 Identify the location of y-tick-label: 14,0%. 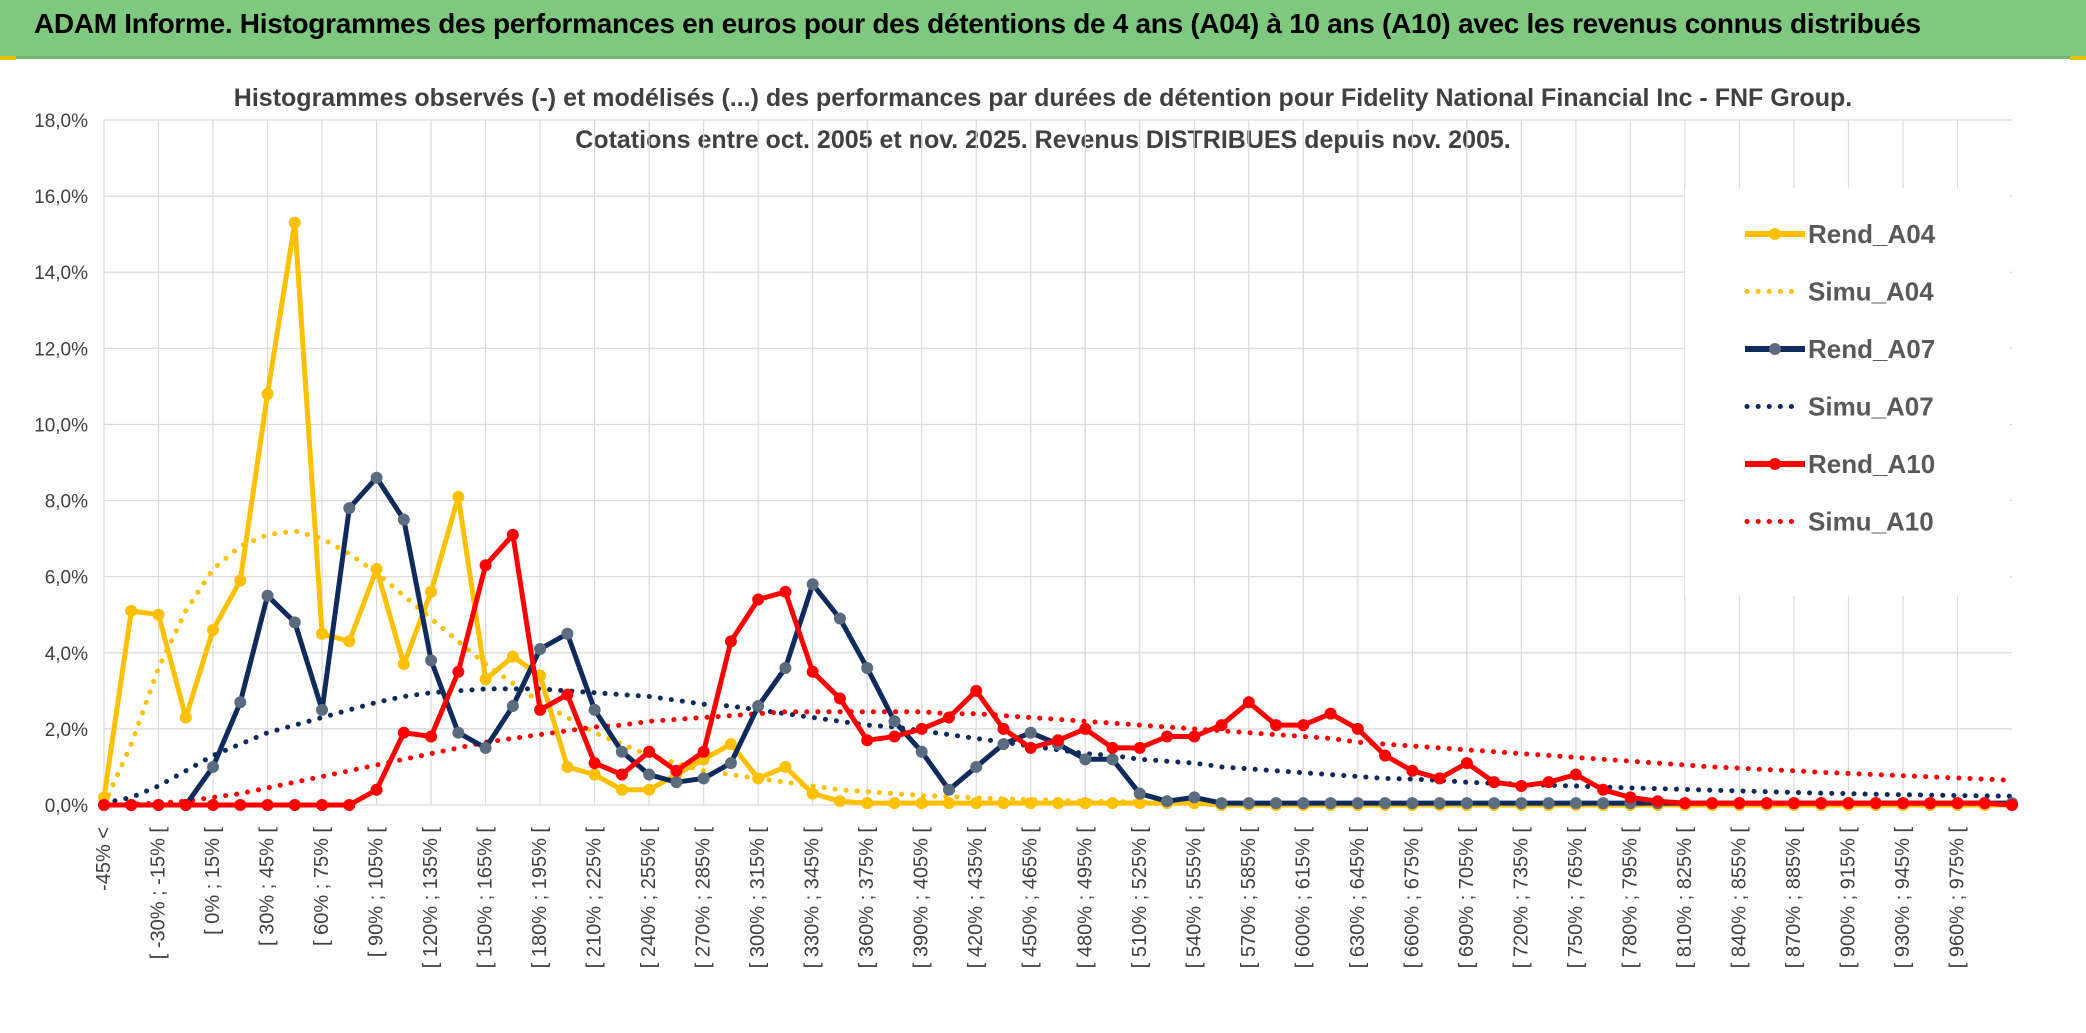
(61, 273).